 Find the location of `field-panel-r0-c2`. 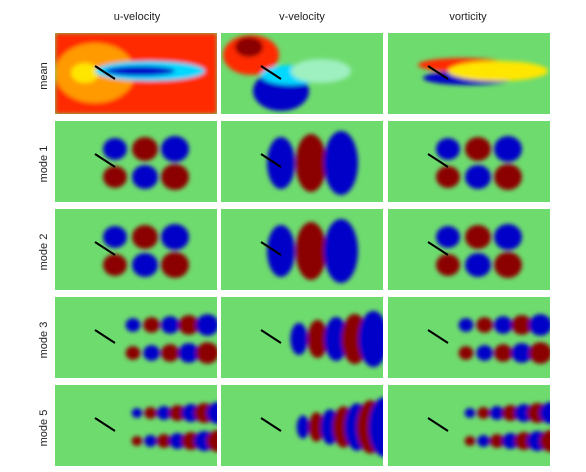

field-panel-r0-c2 is located at coordinates (469, 73).